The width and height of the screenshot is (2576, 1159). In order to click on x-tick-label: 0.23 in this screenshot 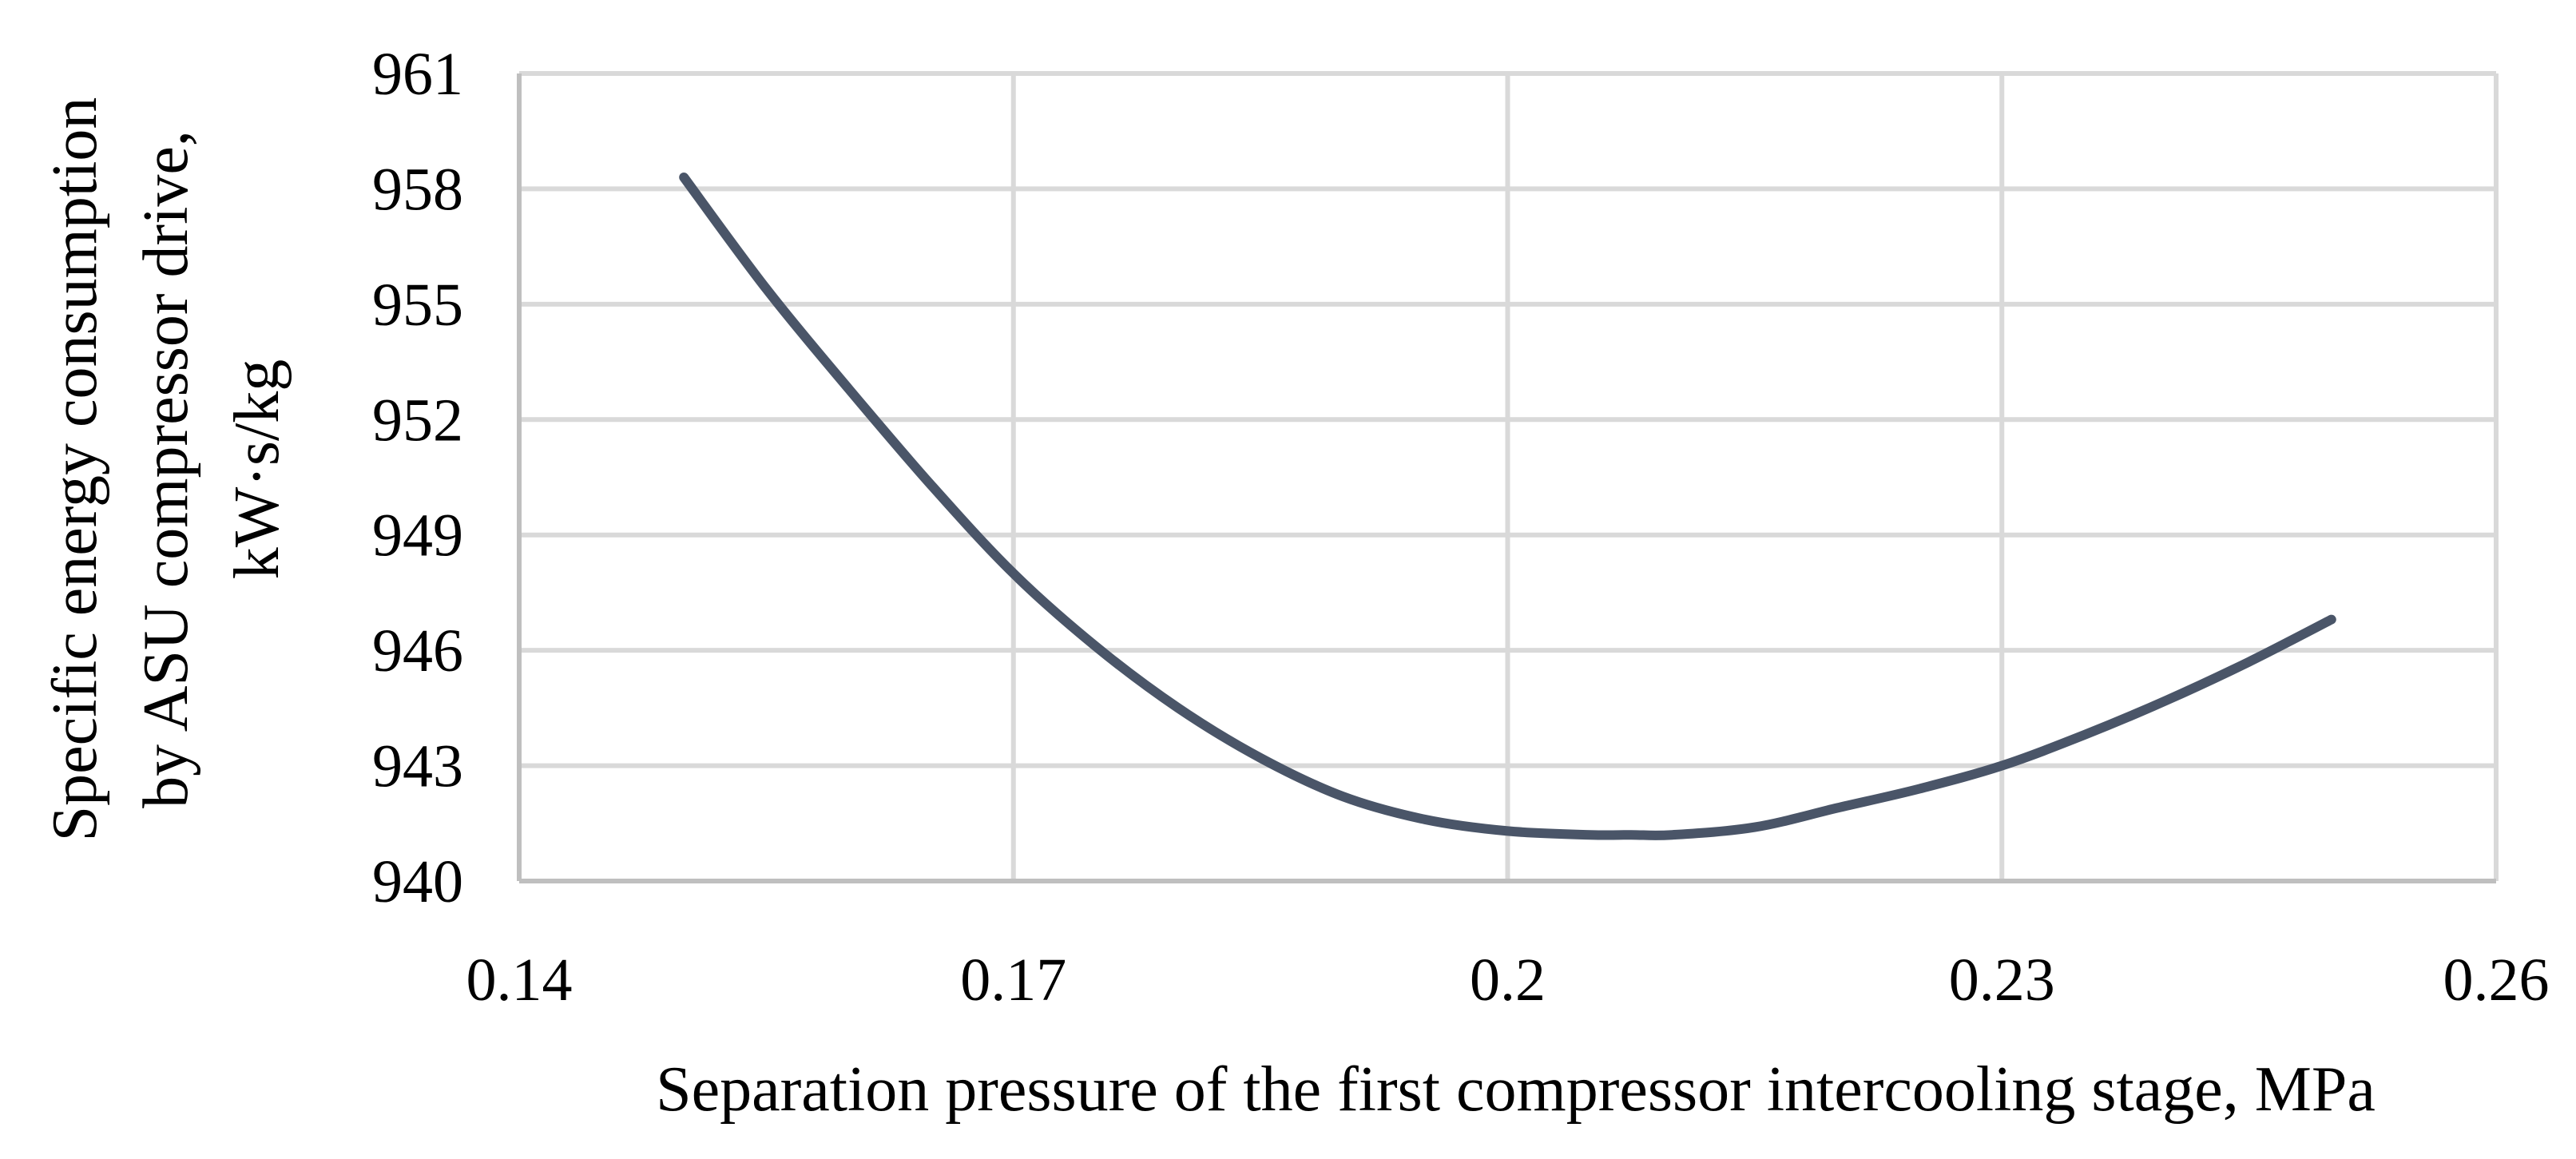, I will do `click(2002, 980)`.